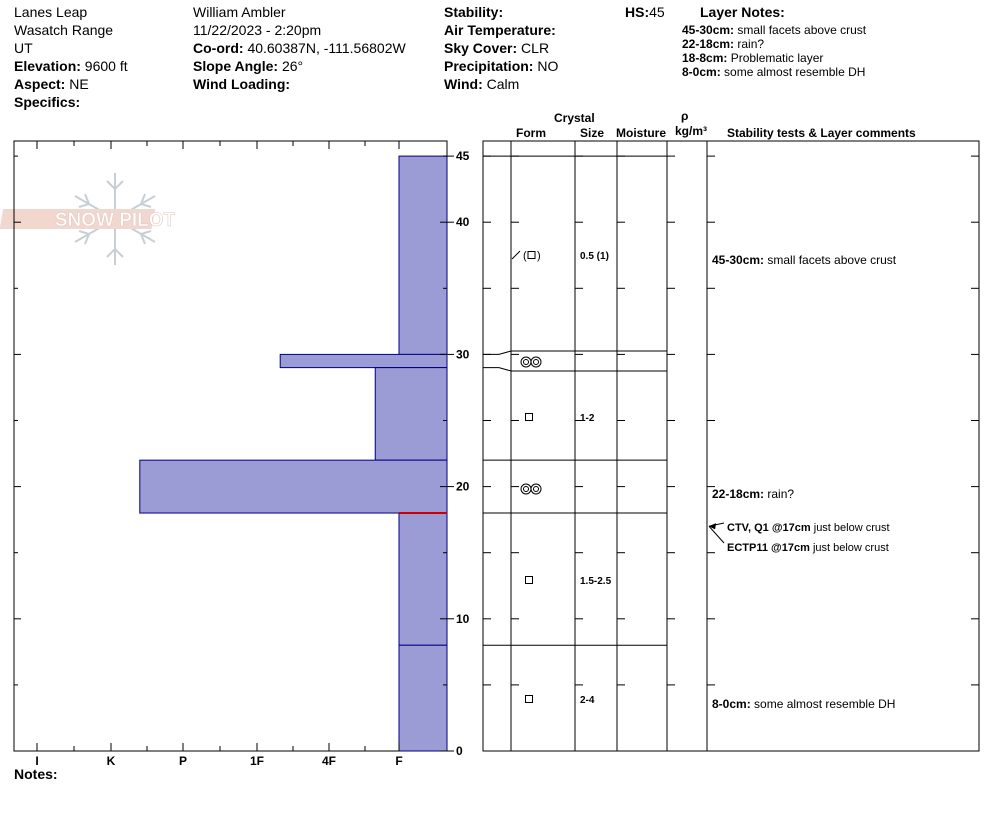 This screenshot has width=994, height=840. What do you see at coordinates (115, 220) in the screenshot?
I see `logo-text: SNOW PILOT` at bounding box center [115, 220].